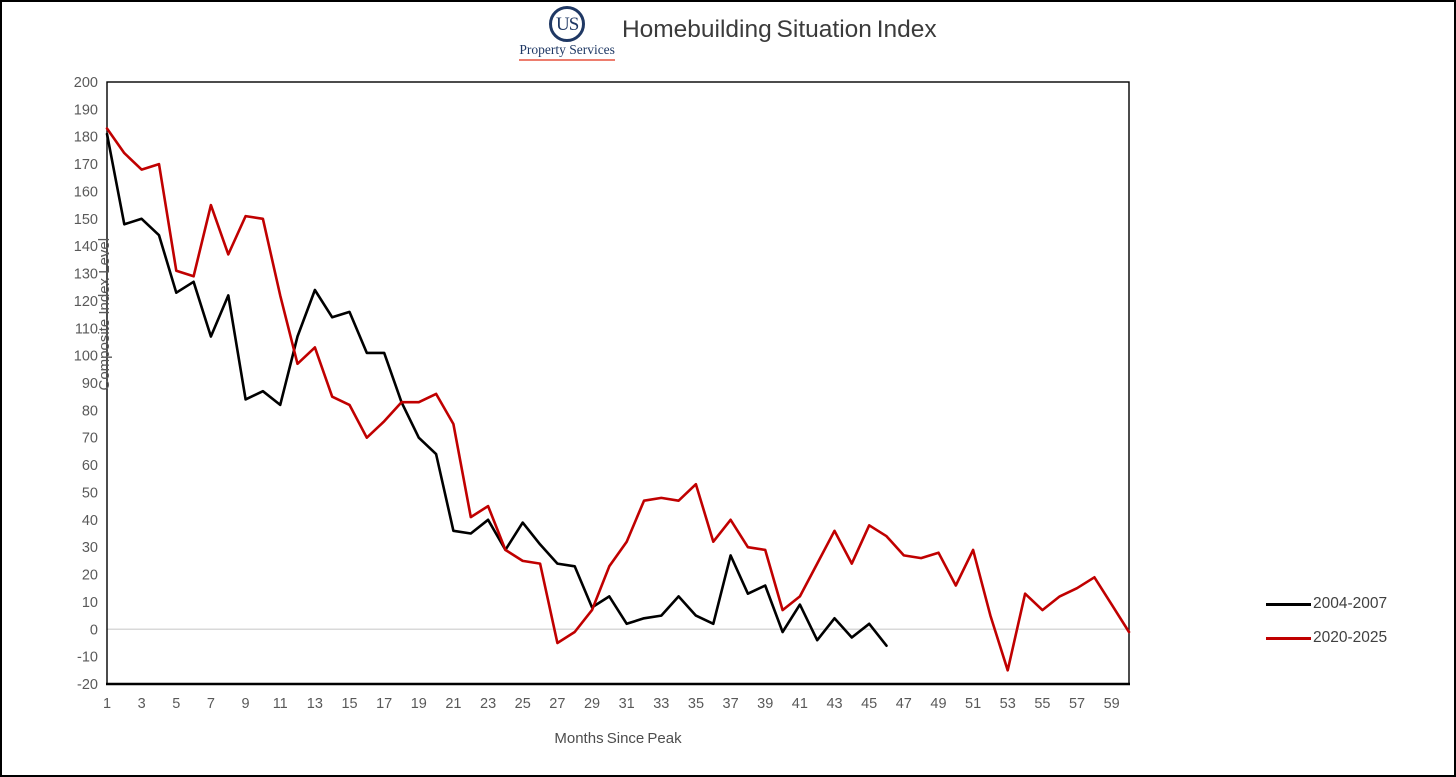  I want to click on legend-label: 2004-2007, so click(1350, 603).